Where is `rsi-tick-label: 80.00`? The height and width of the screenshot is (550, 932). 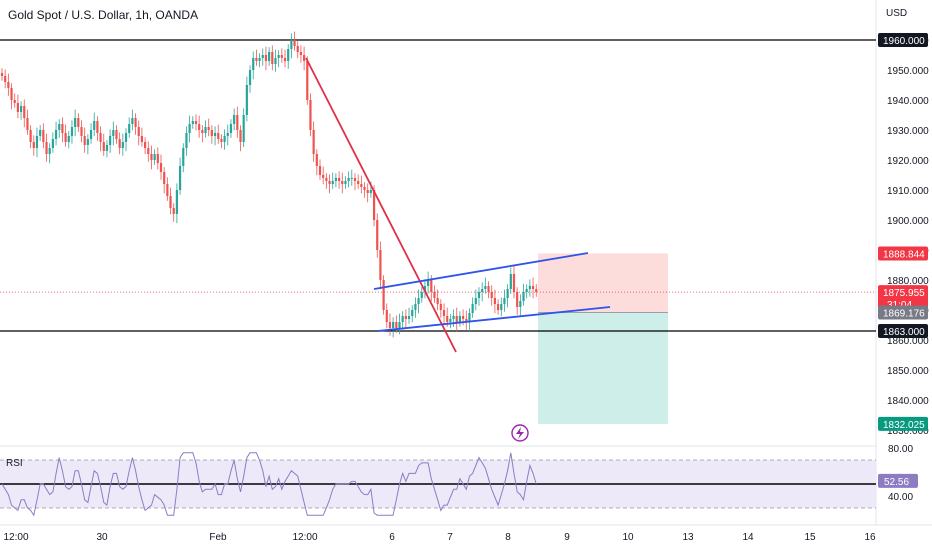
rsi-tick-label: 80.00 is located at coordinates (900, 449).